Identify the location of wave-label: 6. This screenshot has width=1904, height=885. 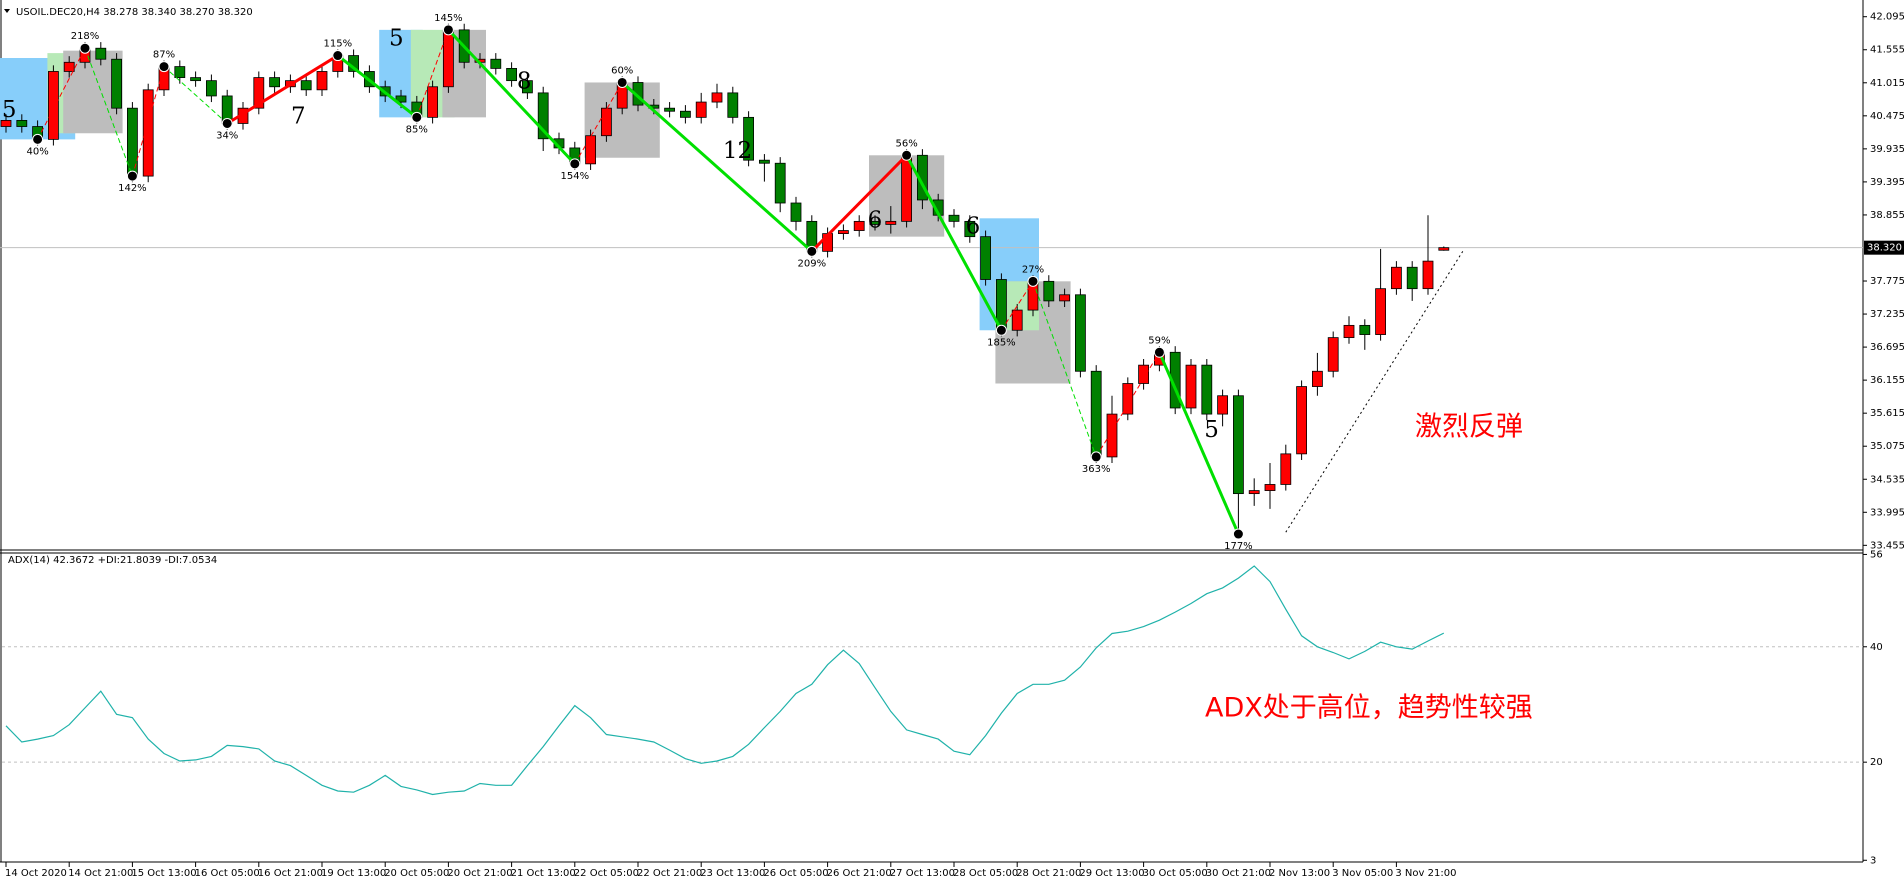
(973, 226).